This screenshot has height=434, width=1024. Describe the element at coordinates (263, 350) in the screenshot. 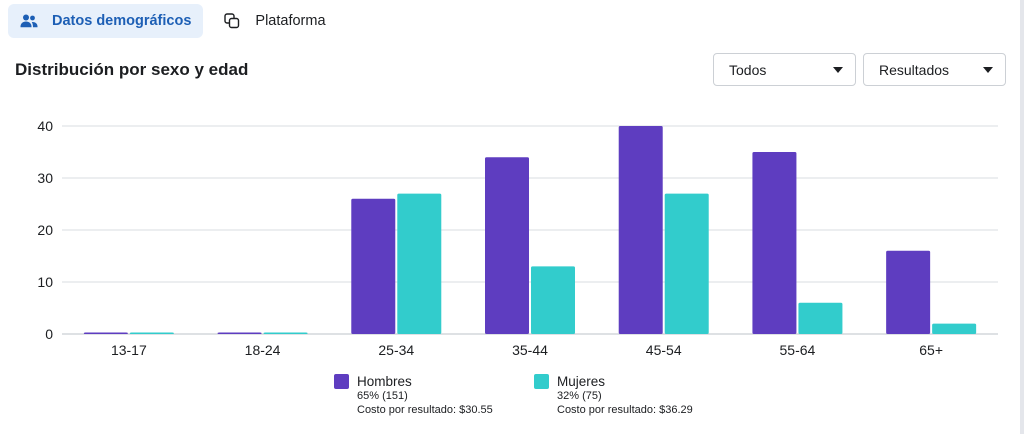

I see `x-tick-label: 18-24` at that location.